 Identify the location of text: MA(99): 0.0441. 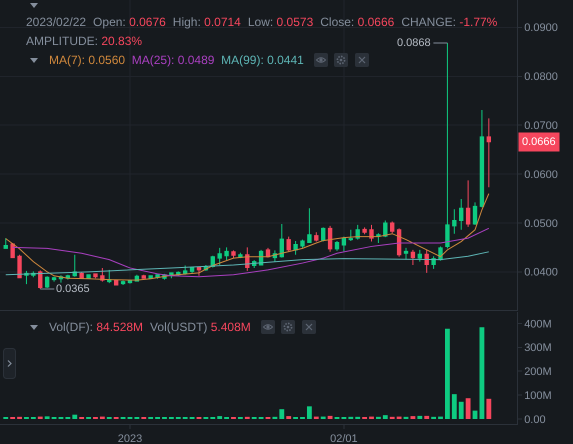
(262, 60).